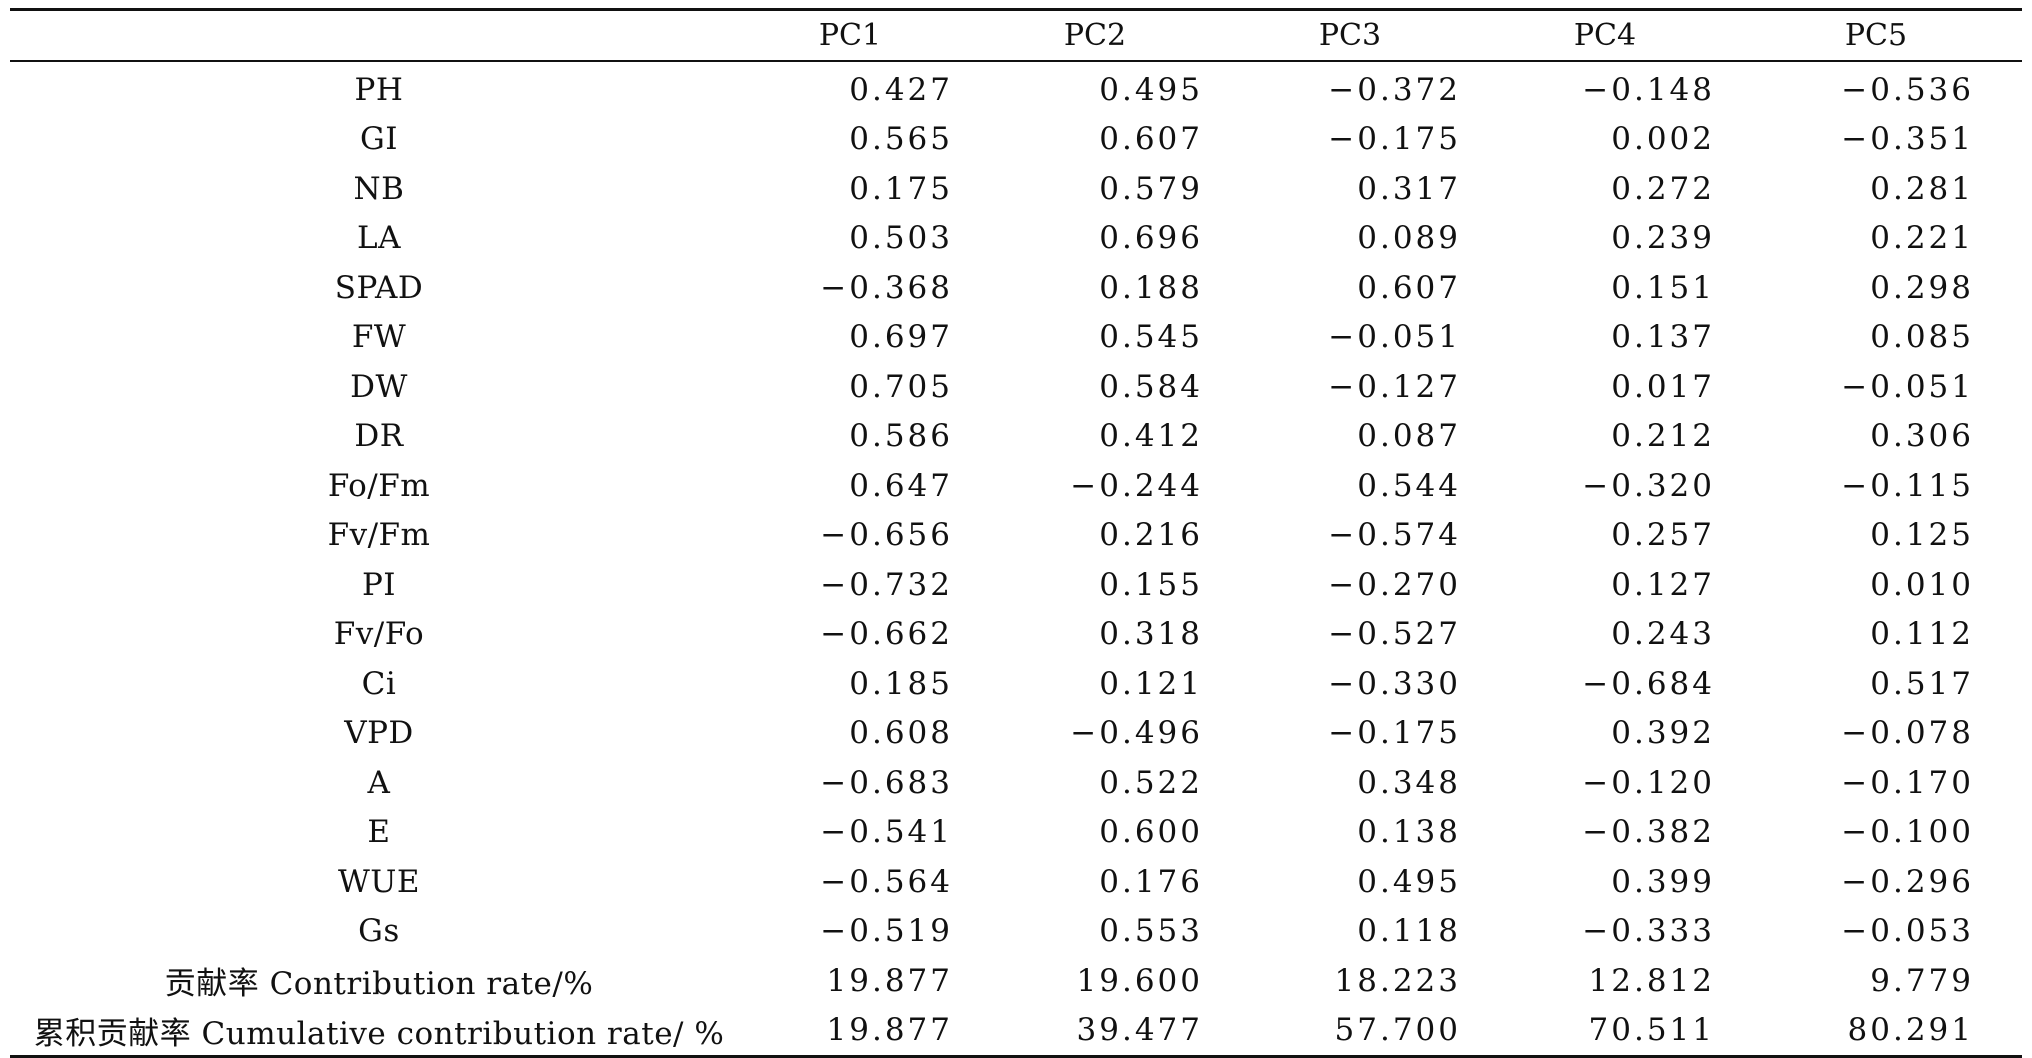  I want to click on header-cell-pc5: PC5, so click(1876, 35).